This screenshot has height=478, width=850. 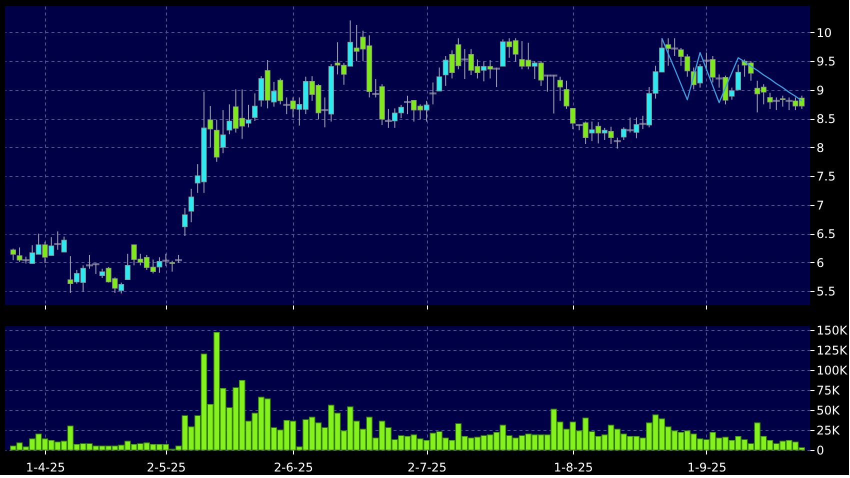 What do you see at coordinates (828, 391) in the screenshot?
I see `y-tick-label: 75K` at bounding box center [828, 391].